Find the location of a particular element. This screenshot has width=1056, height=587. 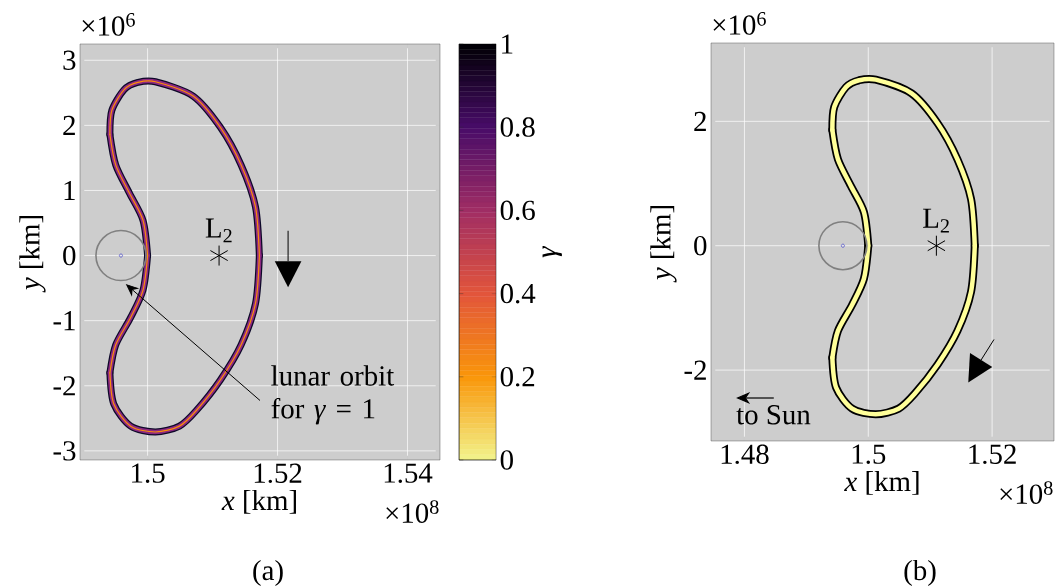

color-bar-label: 1 is located at coordinates (507, 44).